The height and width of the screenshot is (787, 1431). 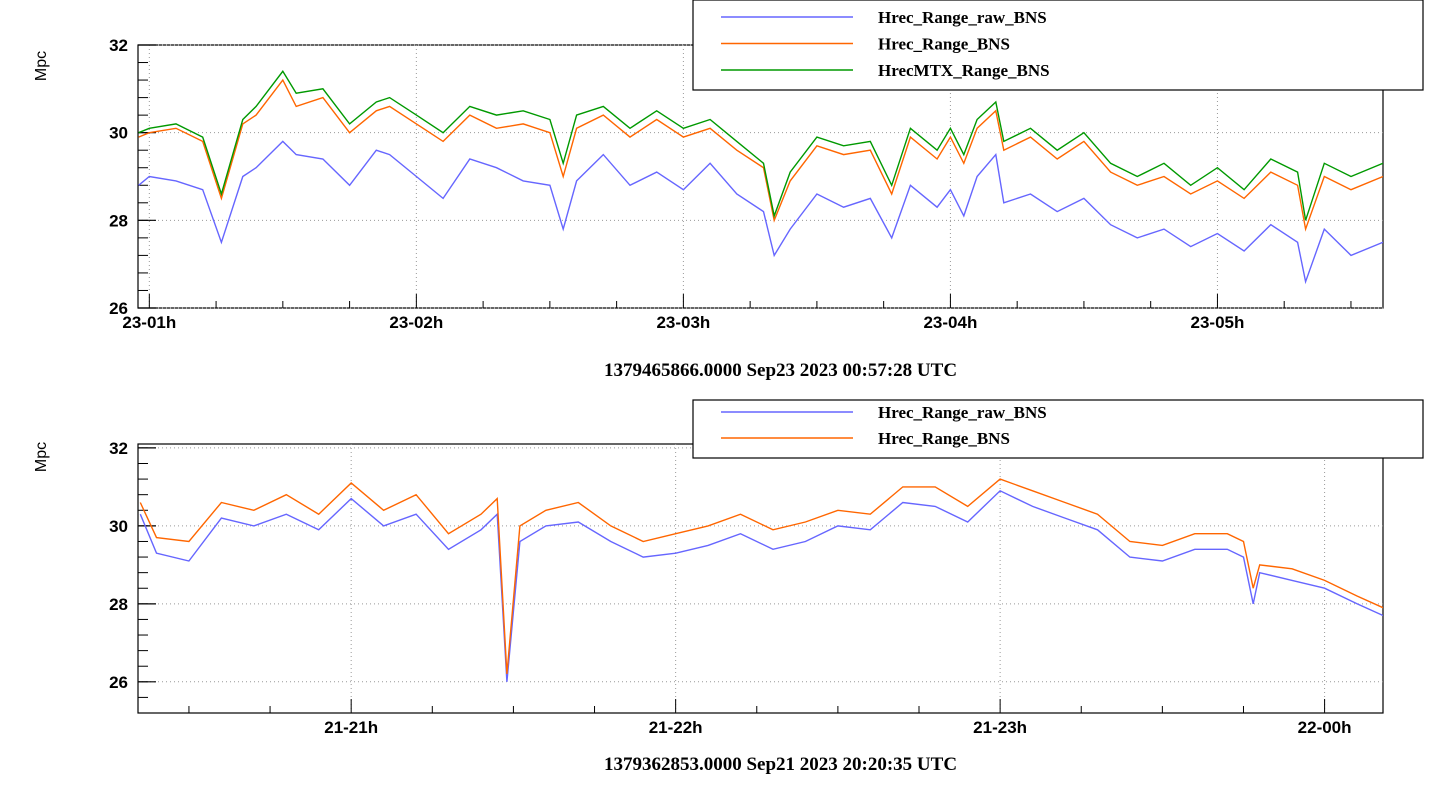 What do you see at coordinates (780, 370) in the screenshot?
I see `x-axis-label: 1379465866.0000 Sep23 2023 00:57:28 UTC` at bounding box center [780, 370].